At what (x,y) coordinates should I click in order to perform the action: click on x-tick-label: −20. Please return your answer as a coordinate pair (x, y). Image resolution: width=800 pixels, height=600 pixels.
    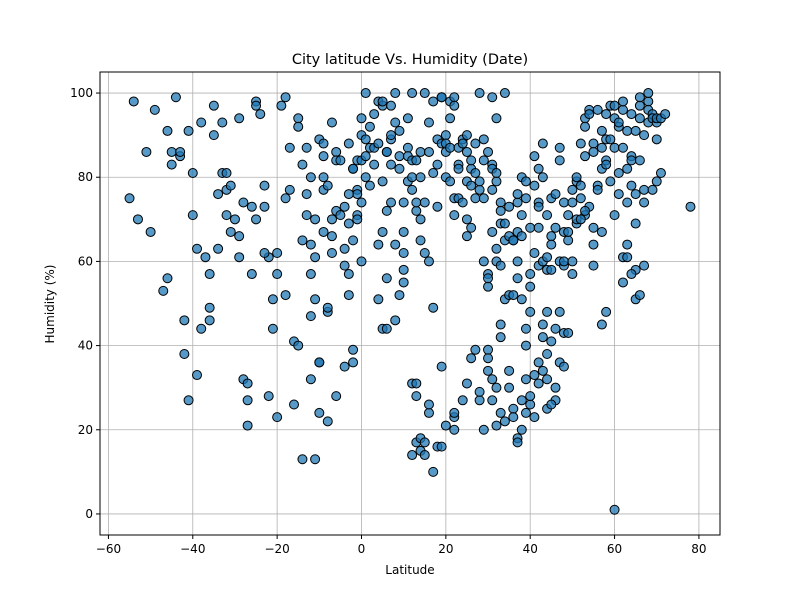
    Looking at the image, I should click on (276, 549).